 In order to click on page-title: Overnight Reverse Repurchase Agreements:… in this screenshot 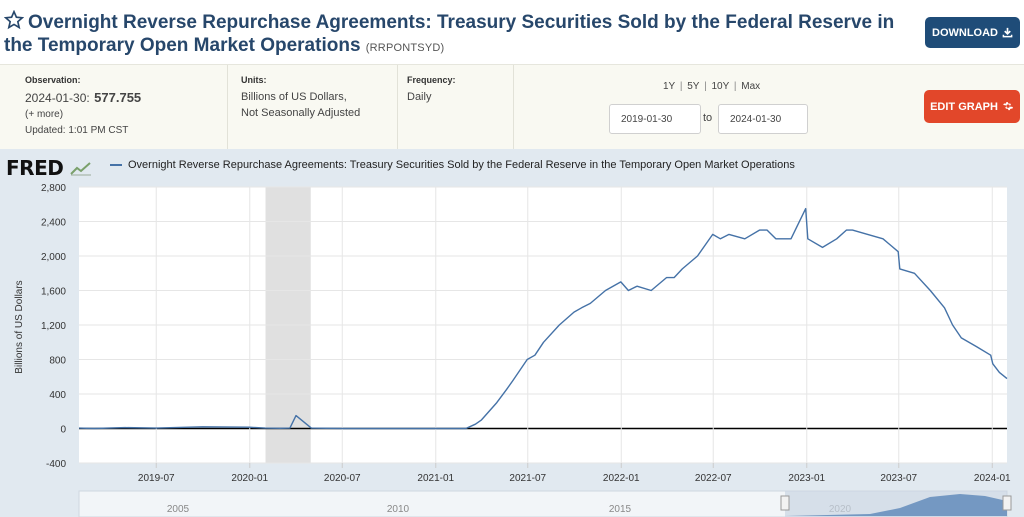, I will do `click(449, 34)`.